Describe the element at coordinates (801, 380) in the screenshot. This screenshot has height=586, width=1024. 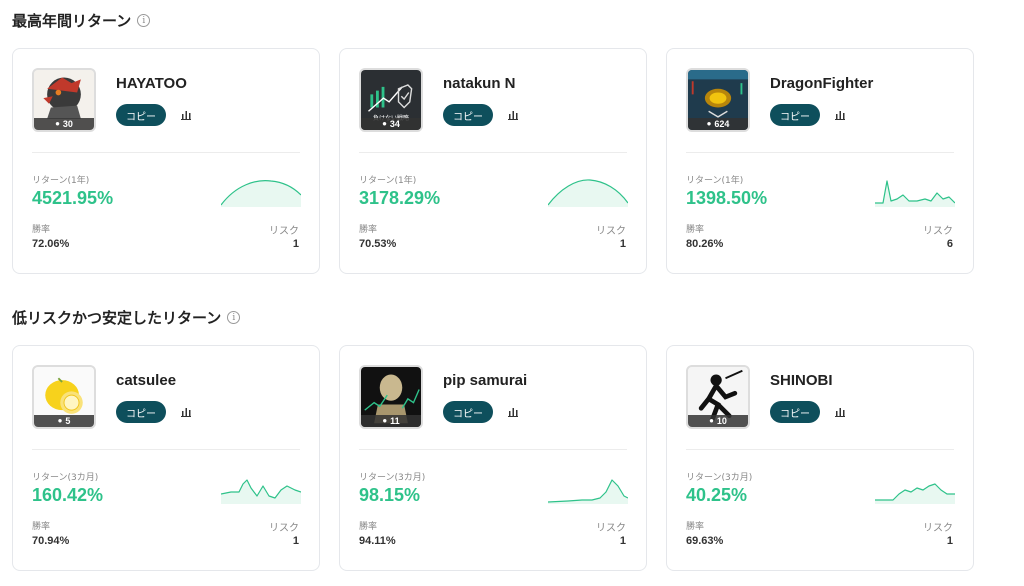
I see `trader-name: SHINOBI` at that location.